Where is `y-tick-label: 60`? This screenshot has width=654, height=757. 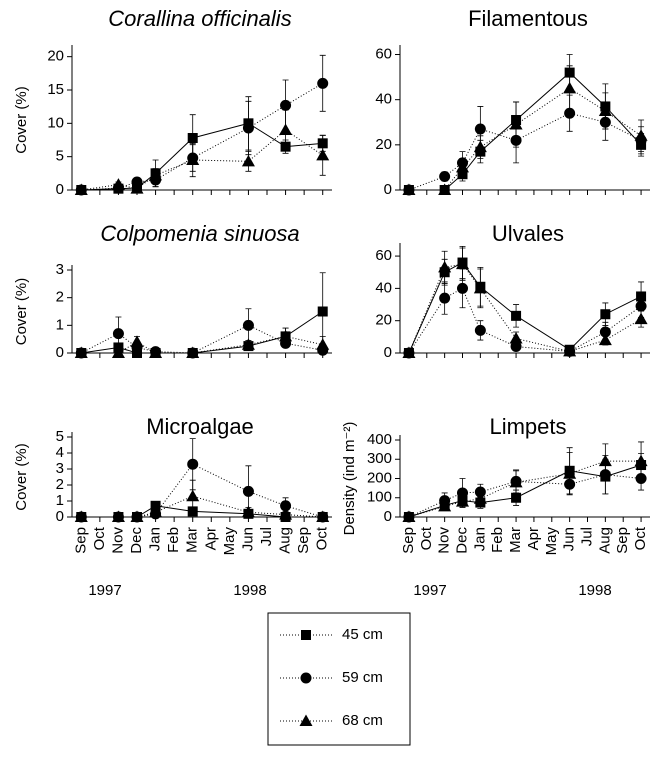 y-tick-label: 60 is located at coordinates (383, 53).